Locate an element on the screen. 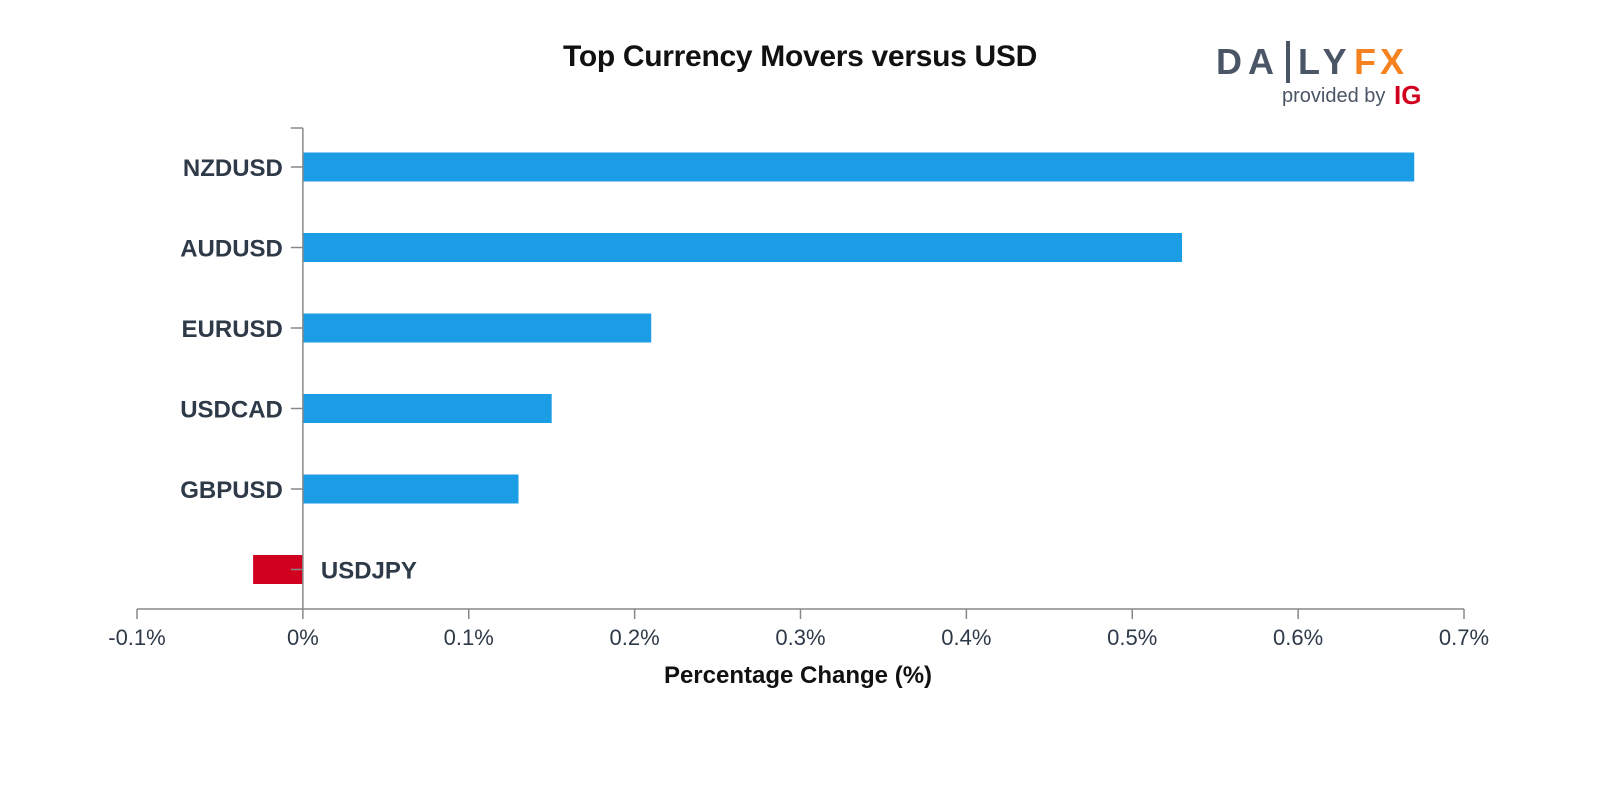  logo-fx-text: FX is located at coordinates (1381, 61).